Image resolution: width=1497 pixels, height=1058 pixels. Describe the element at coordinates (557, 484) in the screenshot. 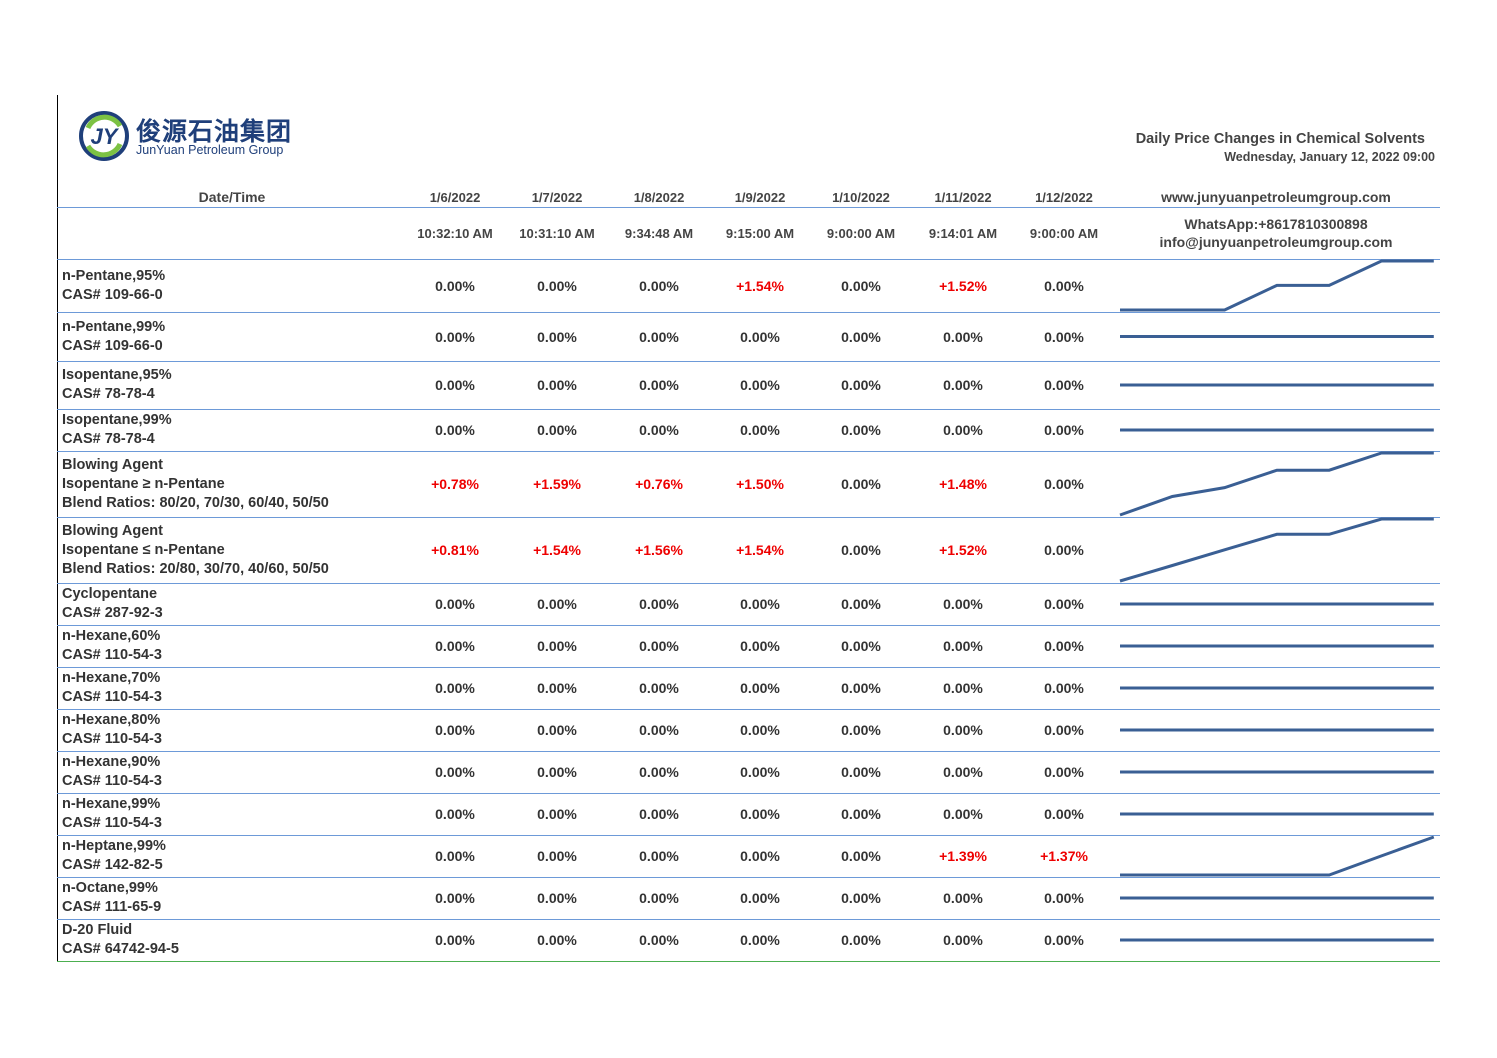

I see `price-change: +1.59%` at that location.